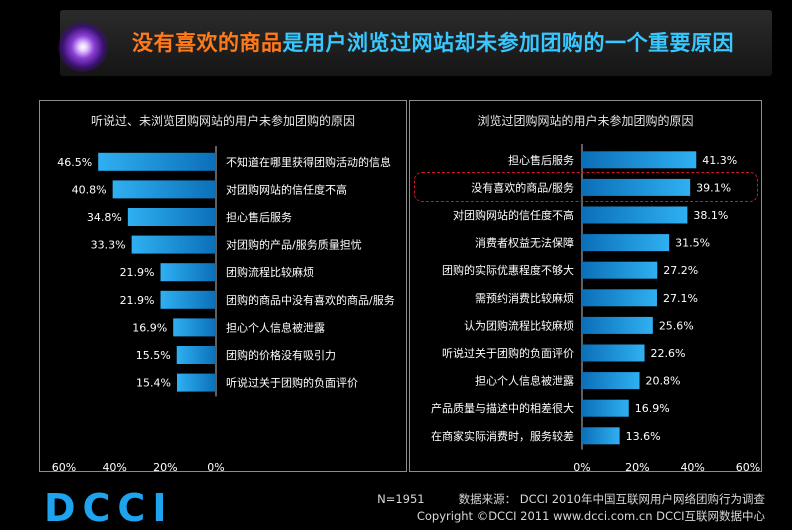  What do you see at coordinates (310, 300) in the screenshot?
I see `category-label: 团购的商品中没有喜欢的商品/服务` at bounding box center [310, 300].